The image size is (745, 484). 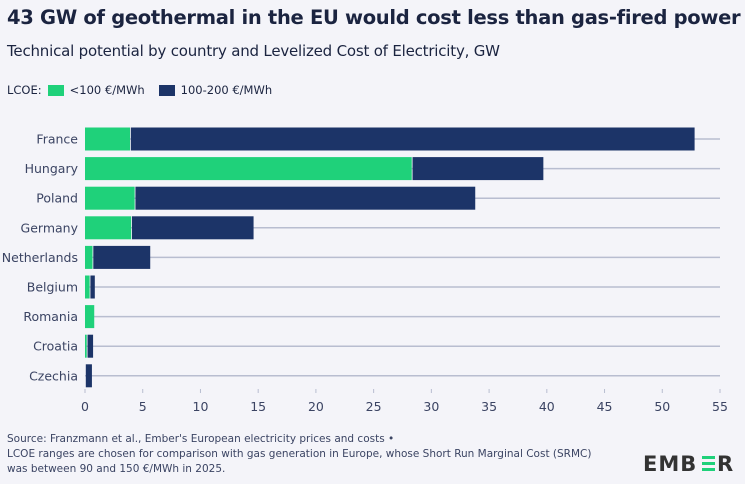 What do you see at coordinates (55, 346) in the screenshot?
I see `category-label: Croatia` at bounding box center [55, 346].